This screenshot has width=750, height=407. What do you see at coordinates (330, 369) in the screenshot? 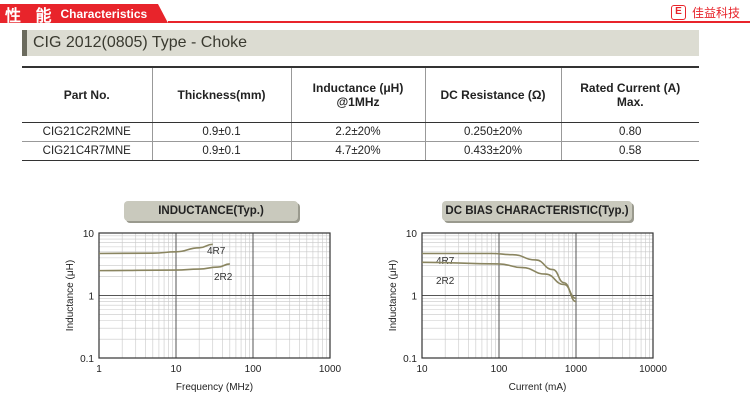
I see `x-tick-label: 1000` at bounding box center [330, 369].